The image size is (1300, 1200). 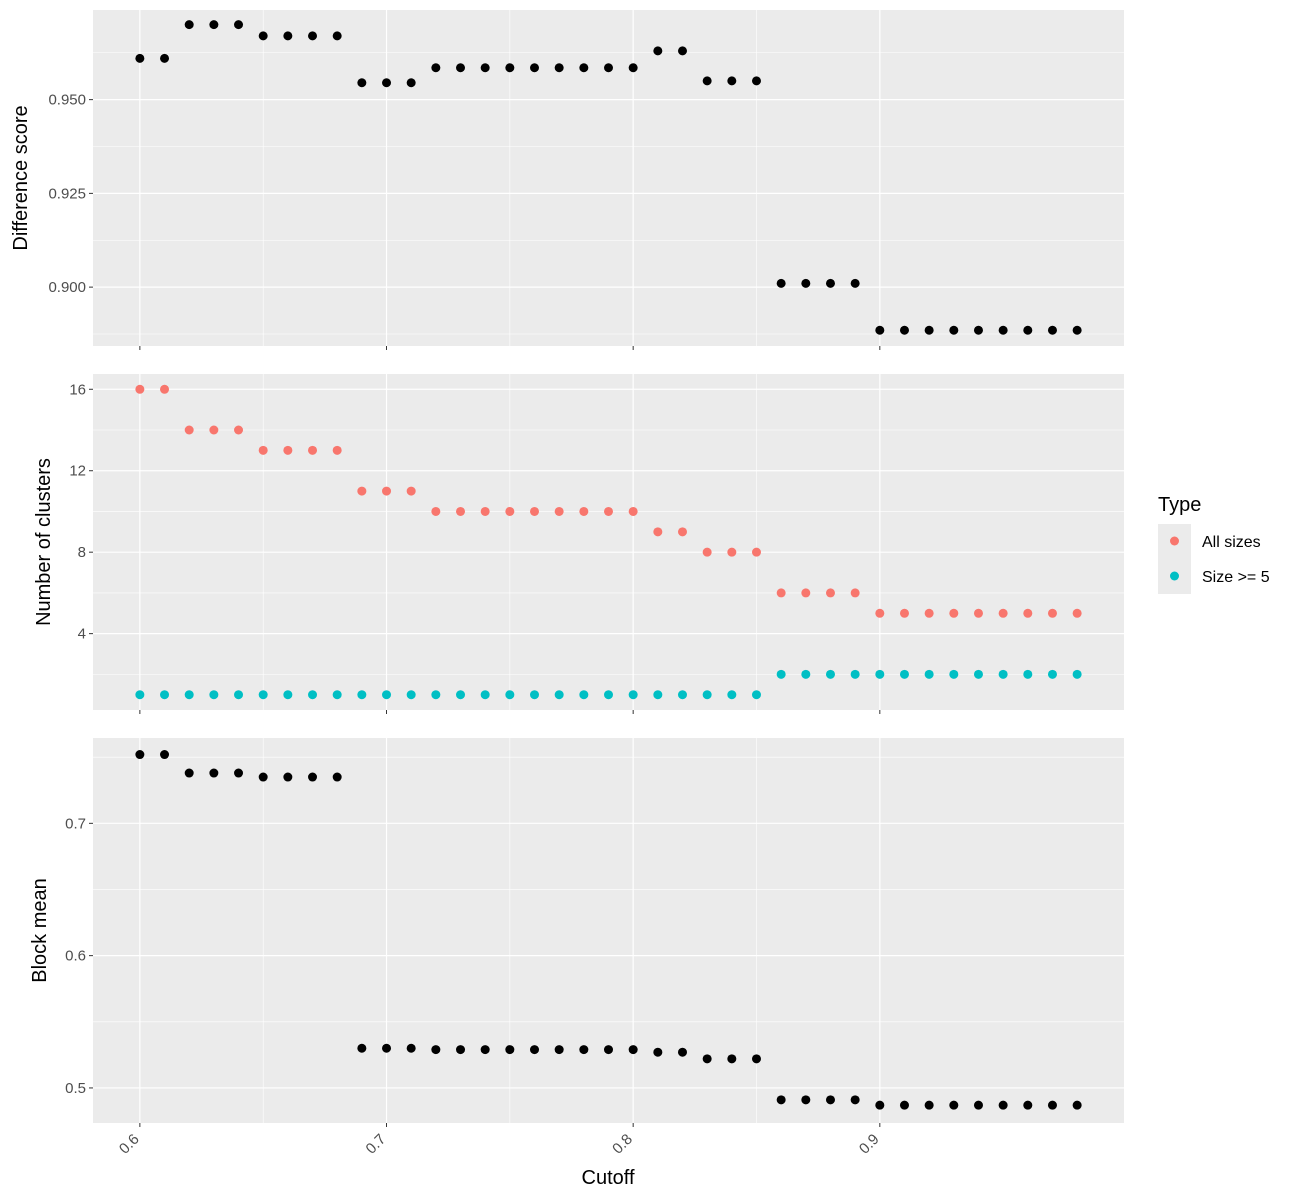 What do you see at coordinates (67, 100) in the screenshot?
I see `y-tick-label: 0.950` at bounding box center [67, 100].